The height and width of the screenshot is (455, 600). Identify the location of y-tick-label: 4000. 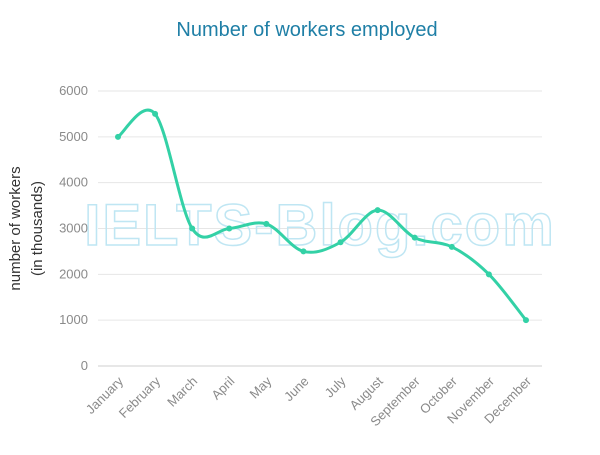
(73, 182).